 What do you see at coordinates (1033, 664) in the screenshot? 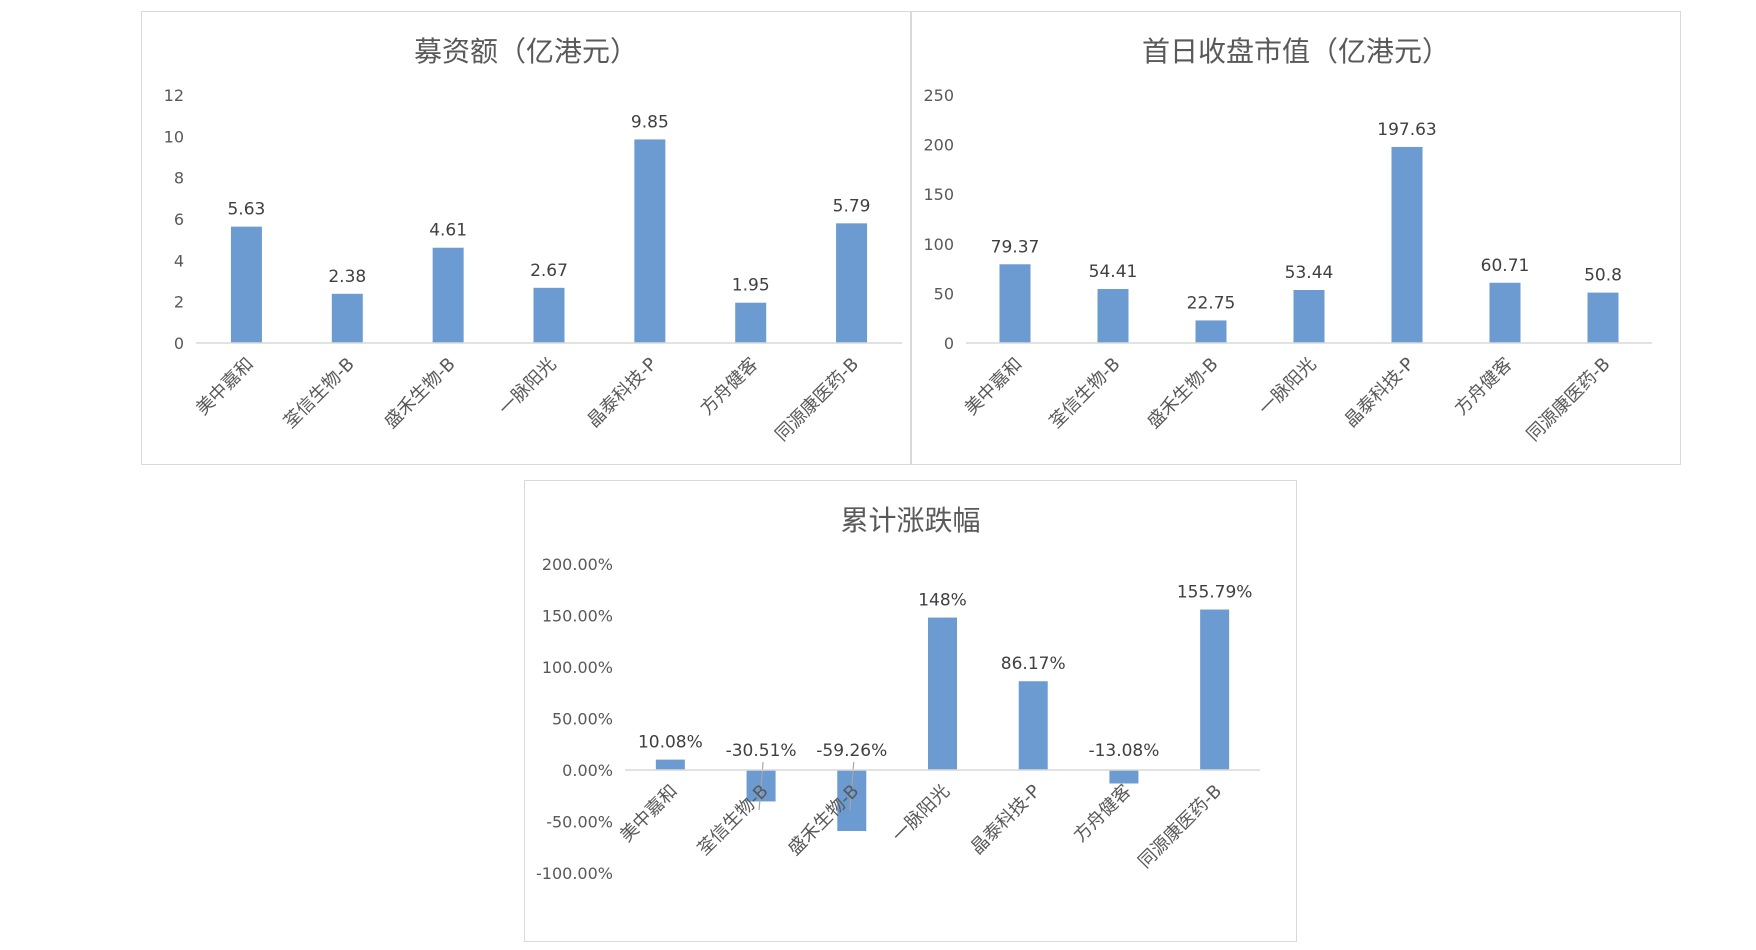
I see `data-label: 86.17%` at bounding box center [1033, 664].